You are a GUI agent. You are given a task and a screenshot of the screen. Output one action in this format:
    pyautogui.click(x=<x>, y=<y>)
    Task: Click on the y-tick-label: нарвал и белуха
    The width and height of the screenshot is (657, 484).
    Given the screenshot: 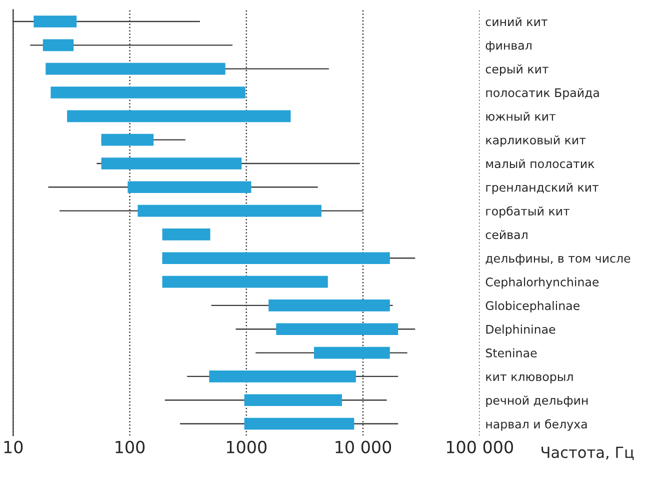 What is the action you would take?
    pyautogui.click(x=536, y=425)
    